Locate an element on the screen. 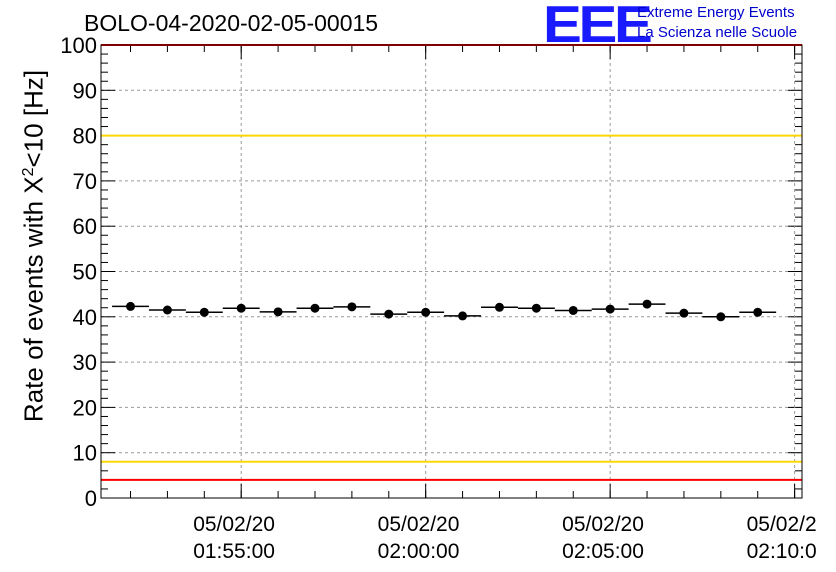  y-tick-label: 30 is located at coordinates (85, 362).